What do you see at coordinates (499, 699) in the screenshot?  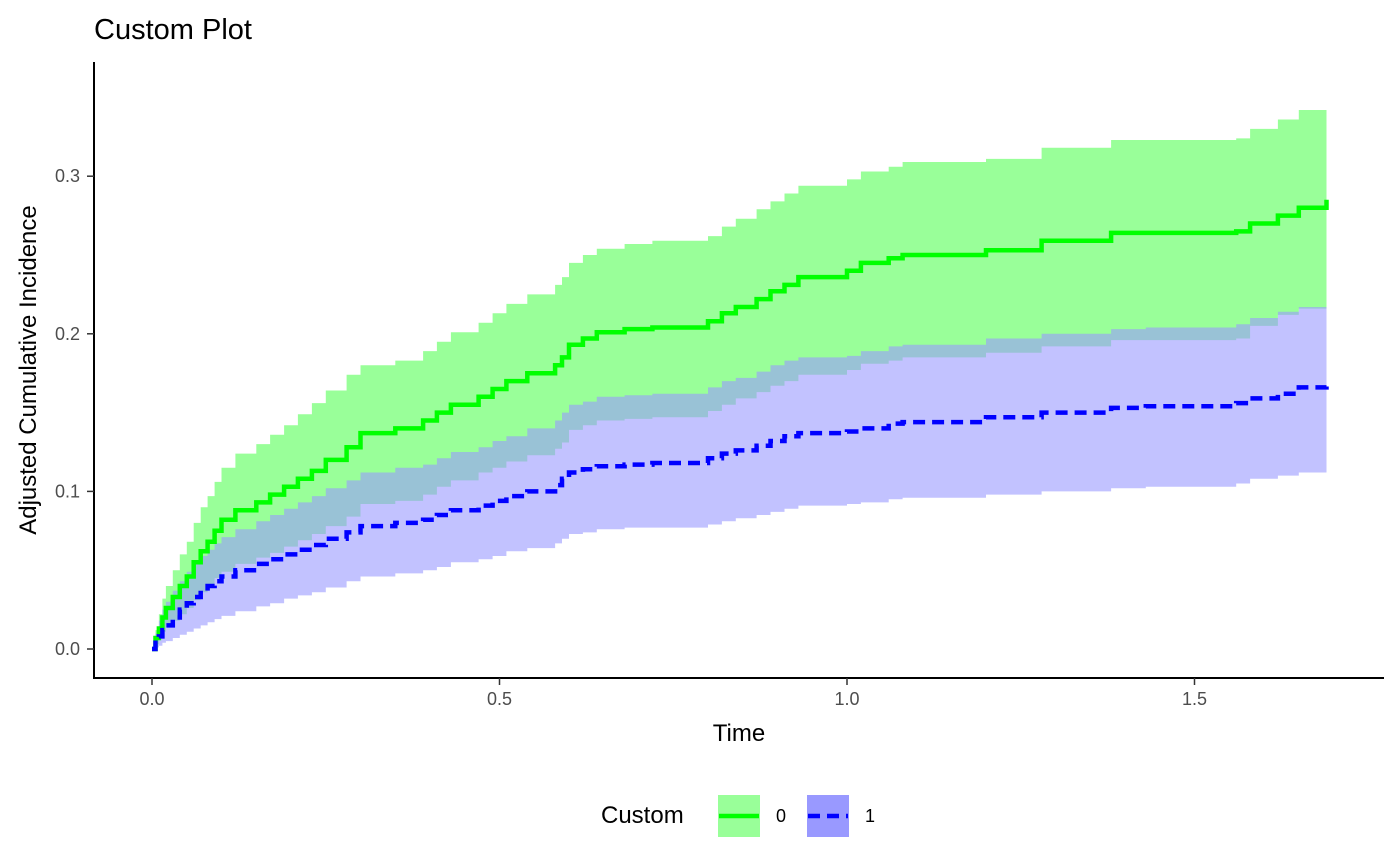 I see `x-tick-label: 0.5` at bounding box center [499, 699].